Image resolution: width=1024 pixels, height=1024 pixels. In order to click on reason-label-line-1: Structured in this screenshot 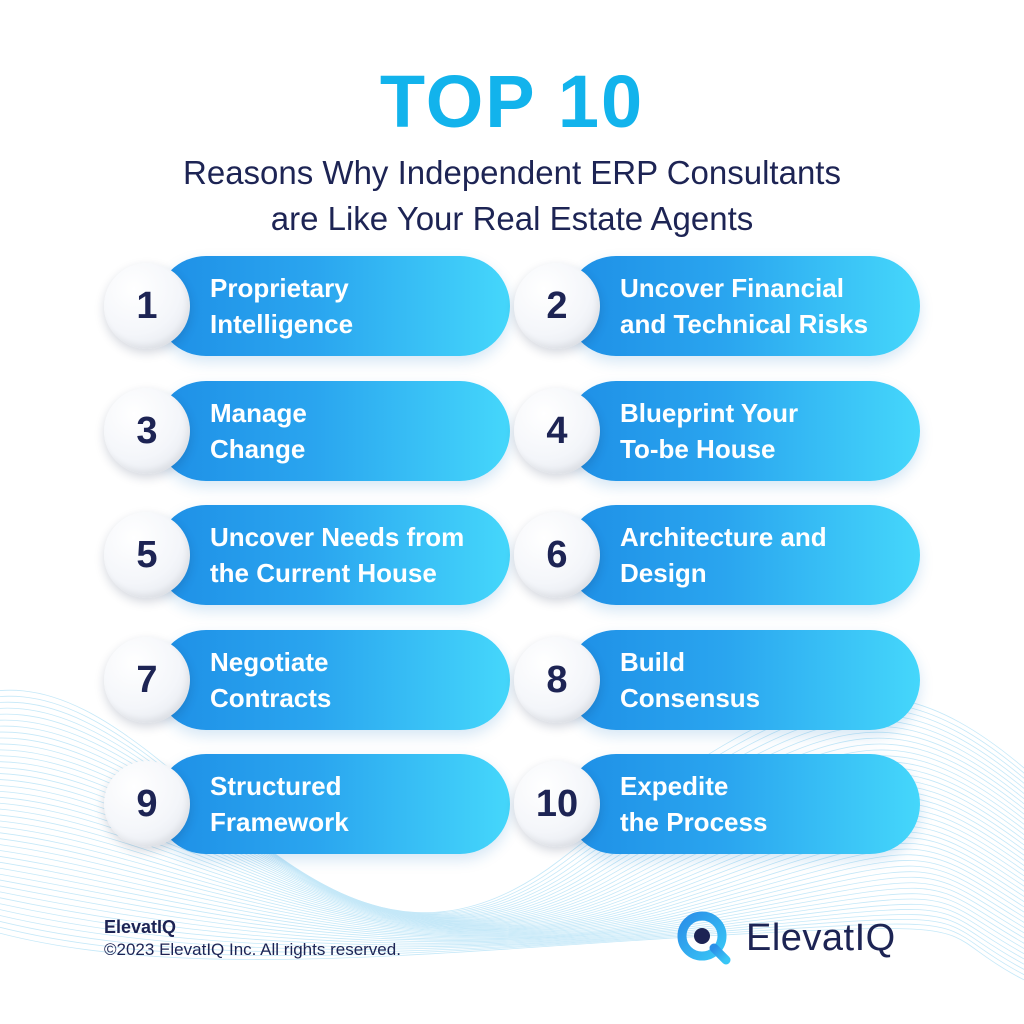, I will do `click(276, 786)`.